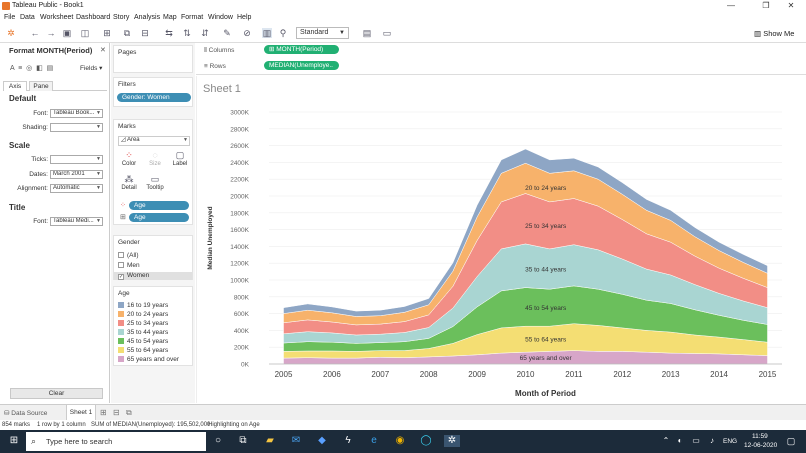  I want to click on mark-type-select: ◿ Area ▼, so click(154, 141).